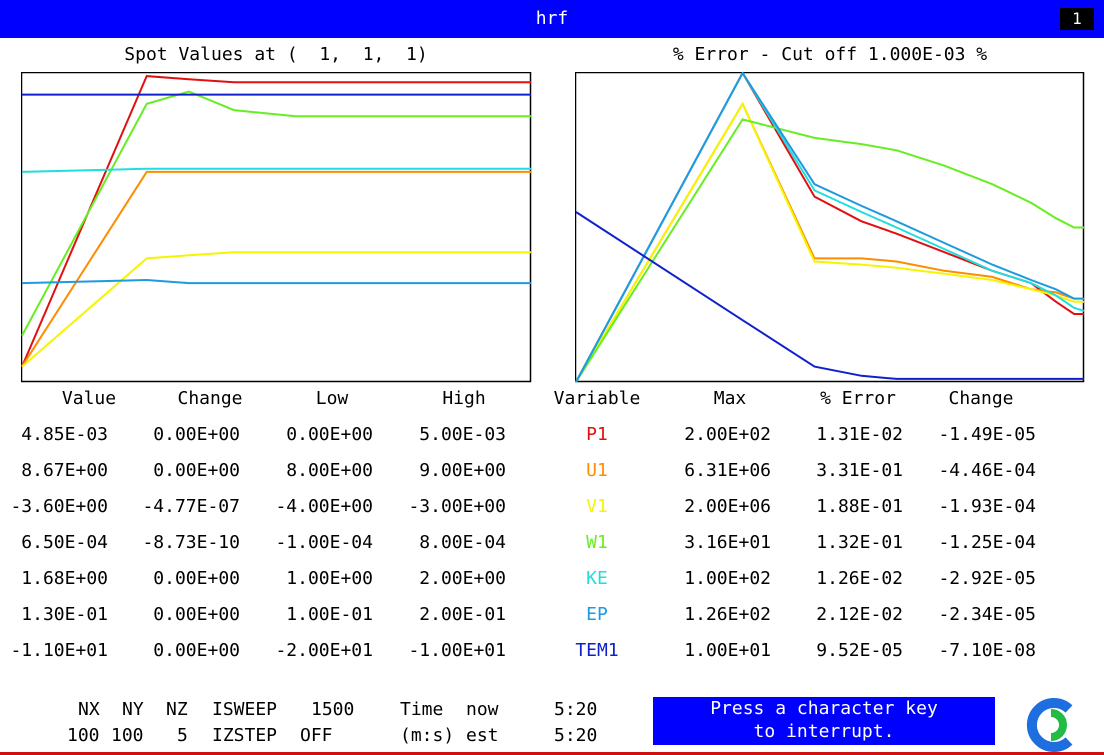  What do you see at coordinates (276, 54) in the screenshot?
I see `spot-values-title: Spot Values at ( 1, 1, 1)` at bounding box center [276, 54].